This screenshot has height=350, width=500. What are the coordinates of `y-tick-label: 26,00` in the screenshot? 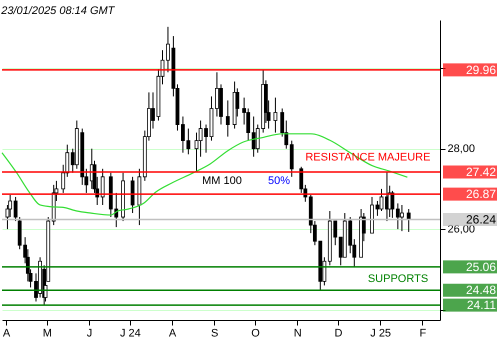 It's located at (462, 230).